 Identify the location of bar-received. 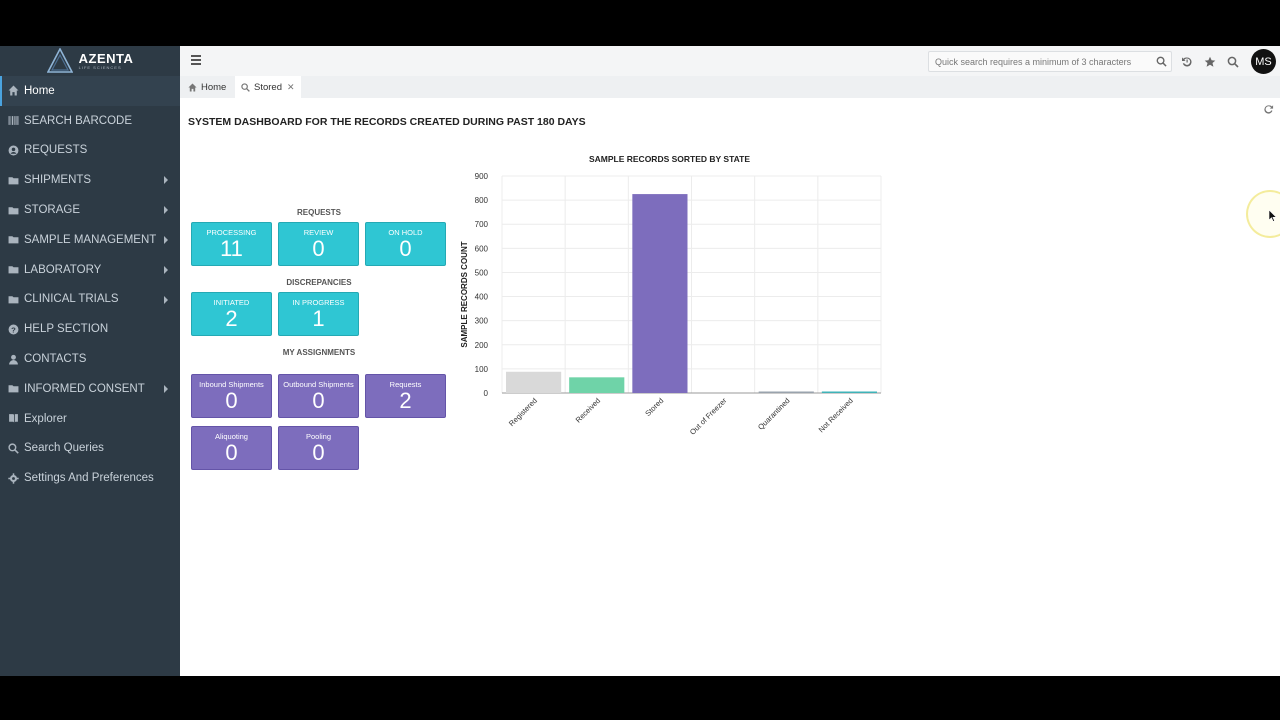
(597, 385).